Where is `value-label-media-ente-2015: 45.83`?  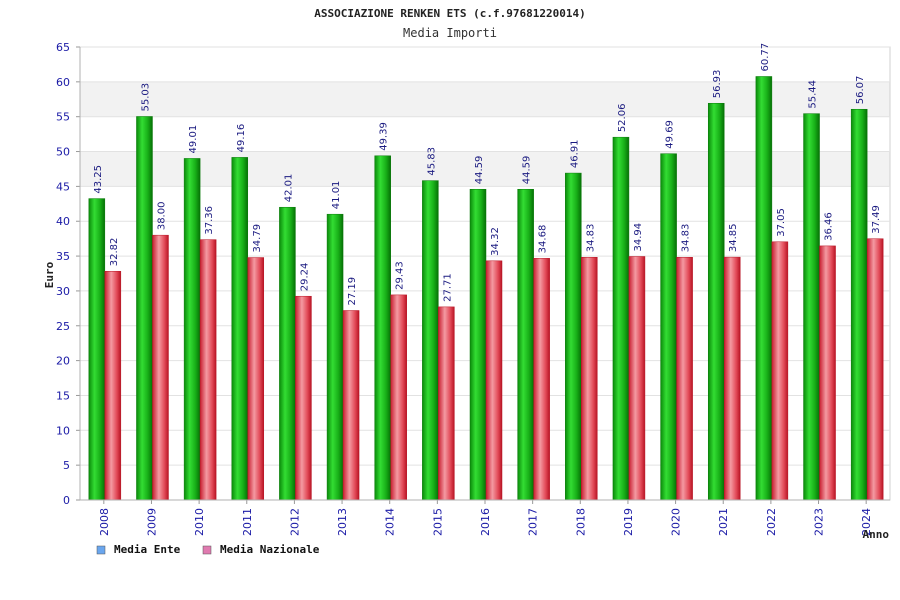
value-label-media-ente-2015: 45.83 is located at coordinates (431, 161).